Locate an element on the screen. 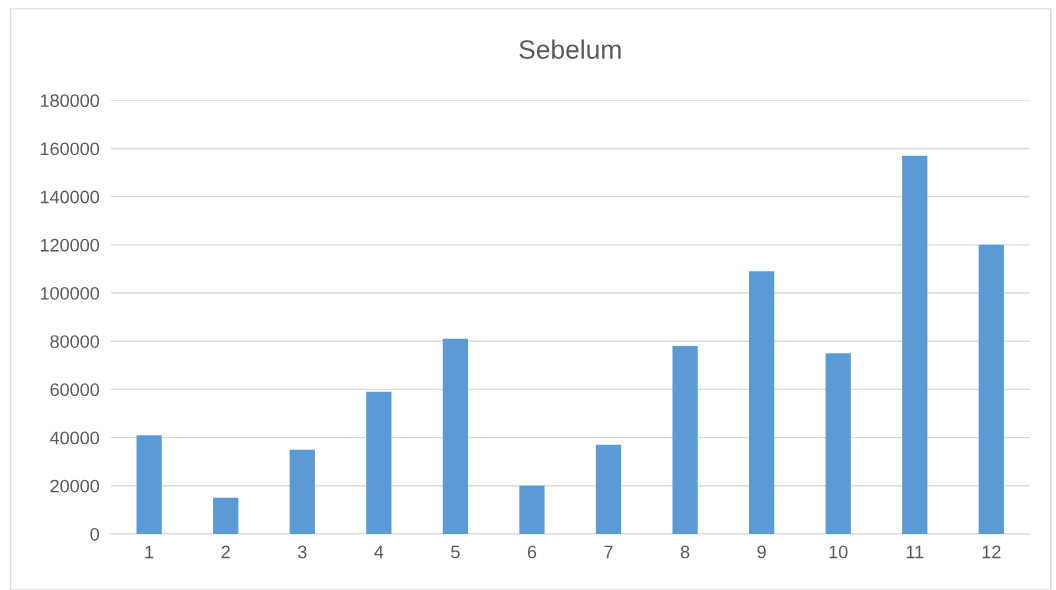 This screenshot has width=1056, height=590. x-tick-label: 3 is located at coordinates (302, 552).